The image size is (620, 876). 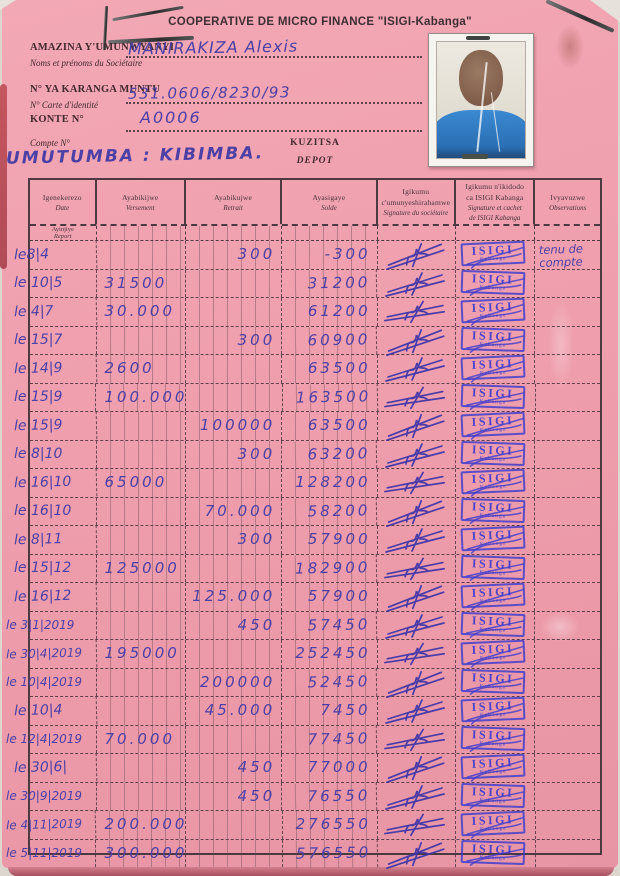 I want to click on page-edge-bottom, so click(x=311, y=871).